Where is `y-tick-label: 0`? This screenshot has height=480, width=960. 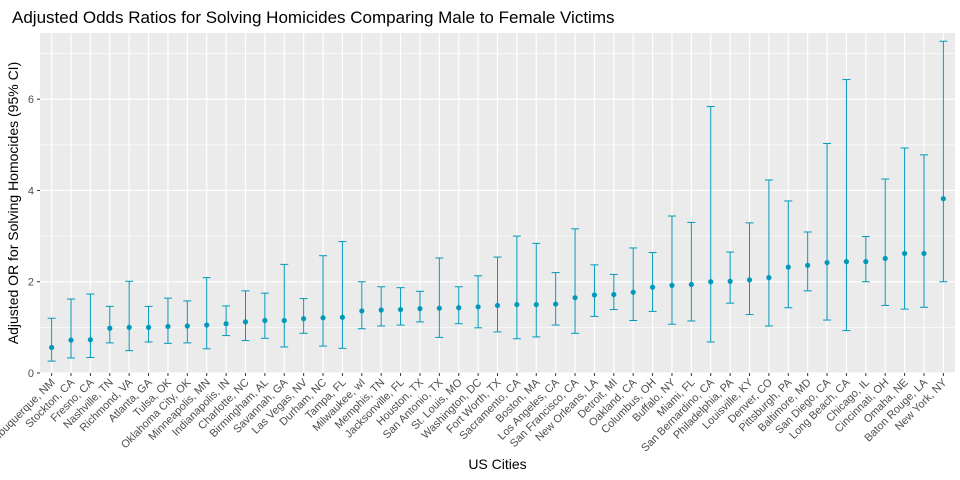
y-tick-label: 0 is located at coordinates (31, 374).